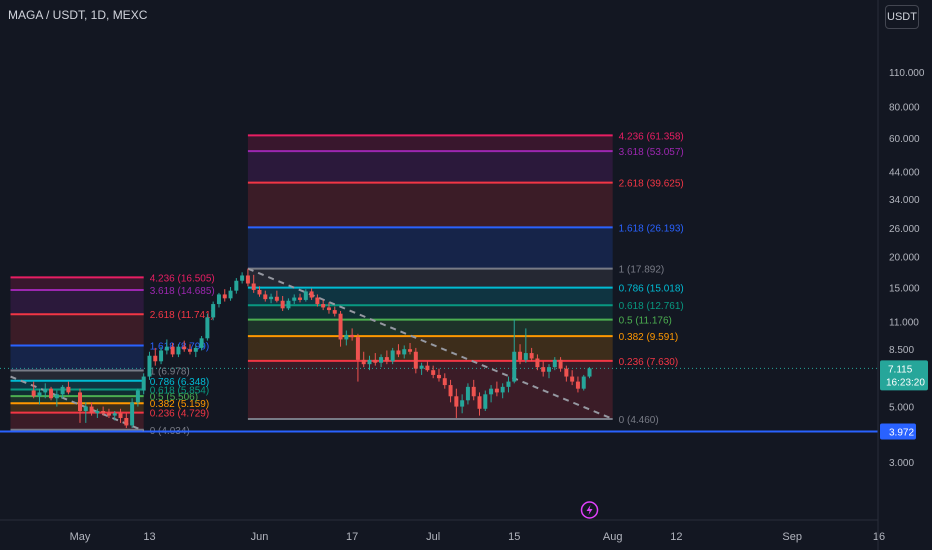  What do you see at coordinates (902, 17) in the screenshot?
I see `currency-button: USDT` at bounding box center [902, 17].